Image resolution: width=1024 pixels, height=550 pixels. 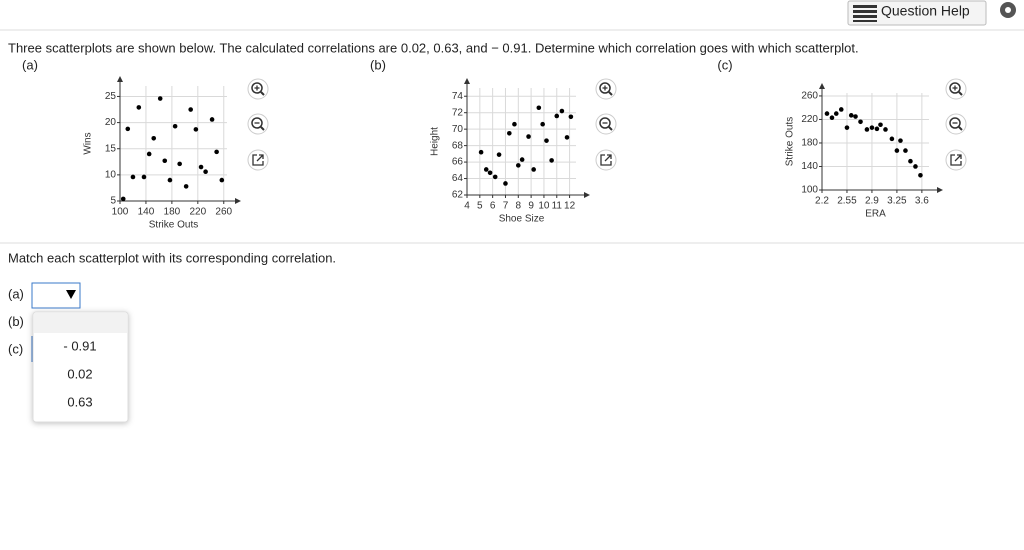 I want to click on y-tick-label: 64, so click(x=458, y=178).